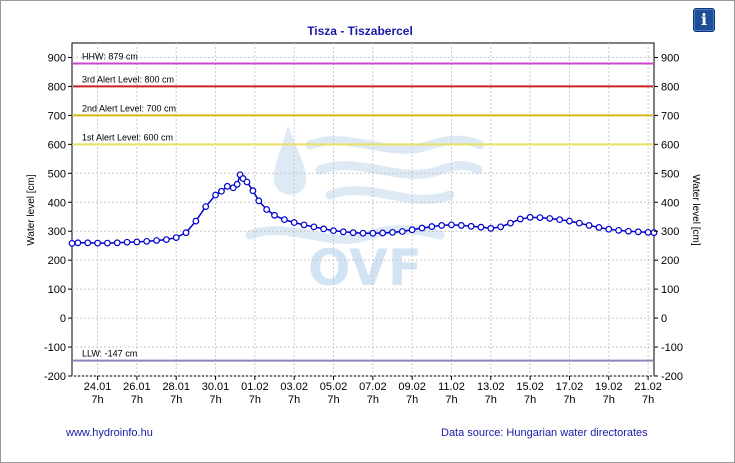  I want to click on reference-line-label: 1st Alert Level: 600 cm, so click(127, 137).